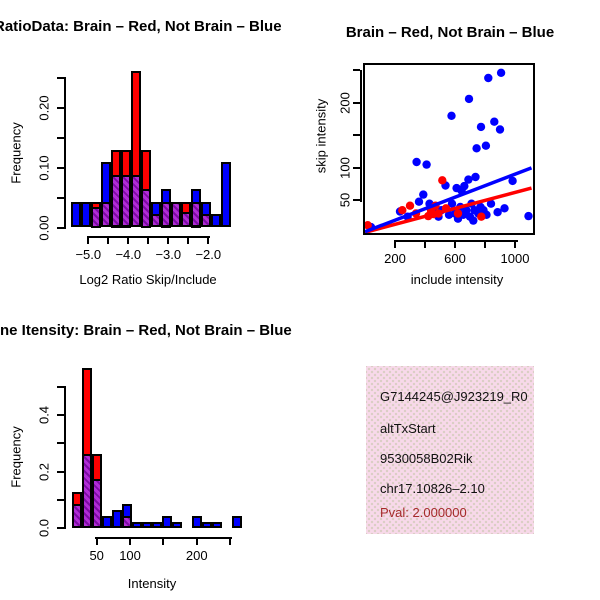  What do you see at coordinates (432, 488) in the screenshot?
I see `gene-locus: chr17.10826–2.10` at bounding box center [432, 488].